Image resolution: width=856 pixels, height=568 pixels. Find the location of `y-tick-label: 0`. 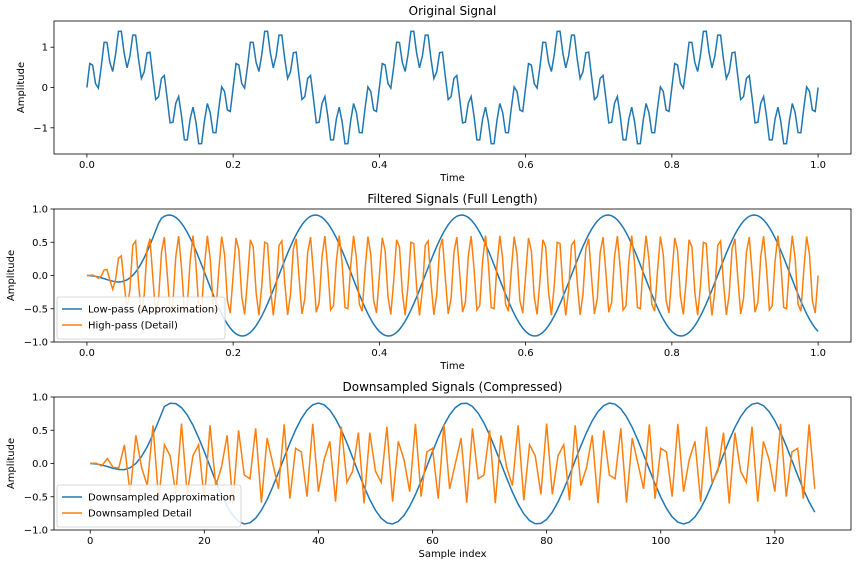

y-tick-label: 0 is located at coordinates (45, 88).